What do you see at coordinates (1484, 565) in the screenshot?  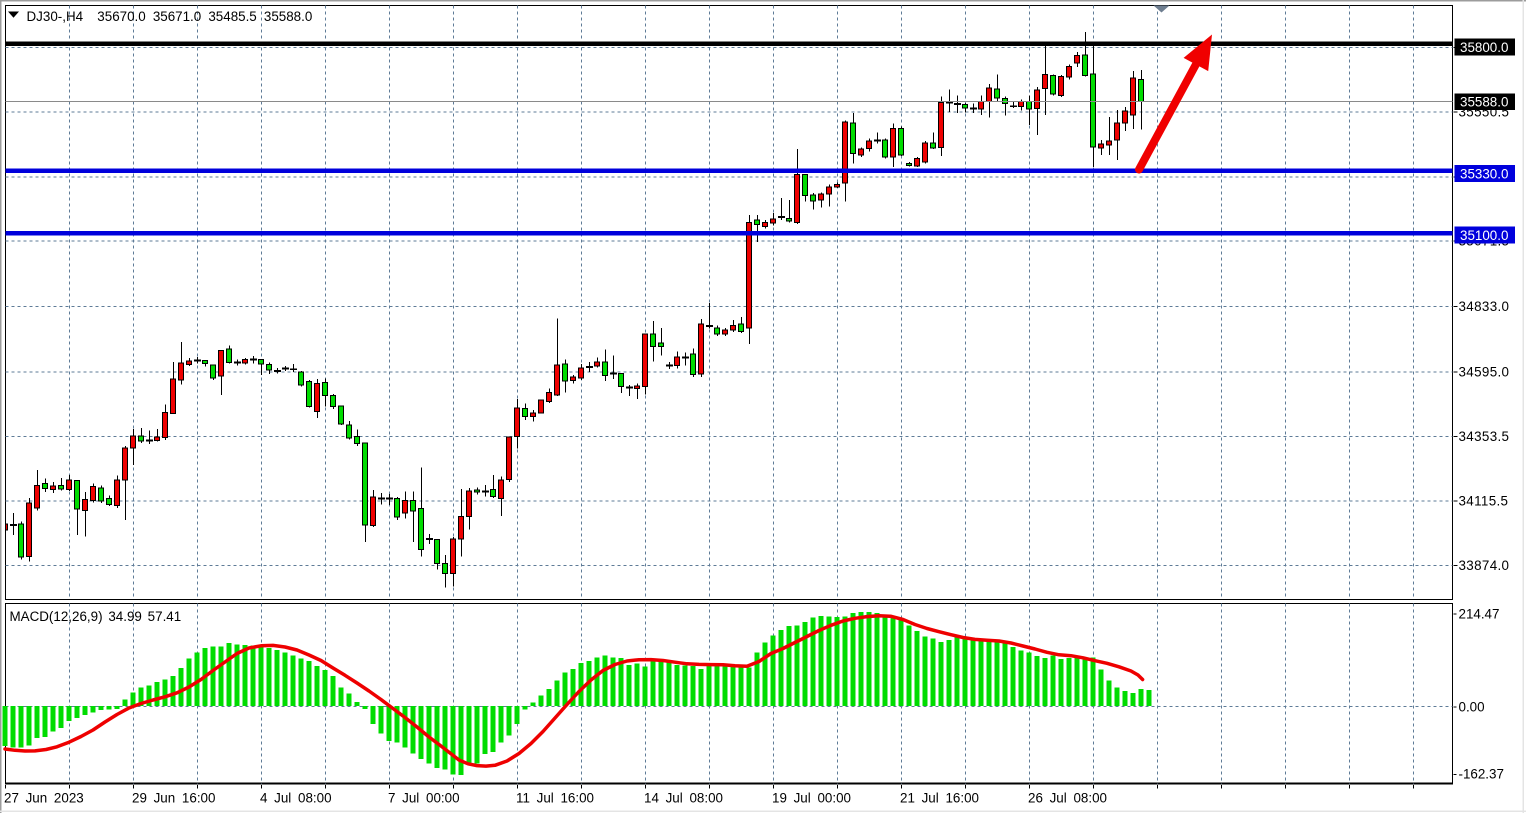 I see `svg-text: 33874.0` at bounding box center [1484, 565].